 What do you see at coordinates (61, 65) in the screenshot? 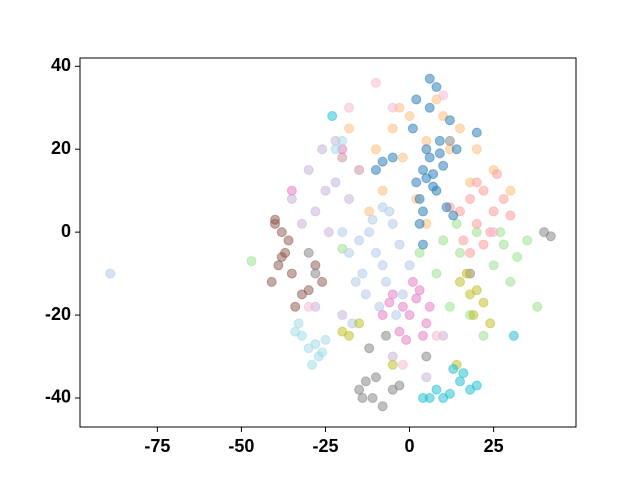
I see `y-tick-label: 40` at bounding box center [61, 65].